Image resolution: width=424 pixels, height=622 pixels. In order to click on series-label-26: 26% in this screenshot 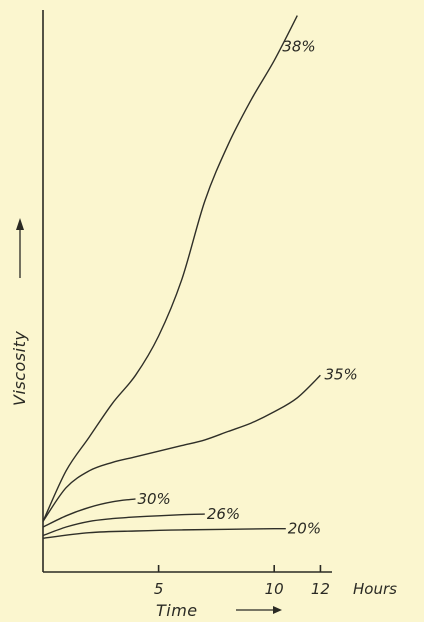, I will do `click(223, 514)`.